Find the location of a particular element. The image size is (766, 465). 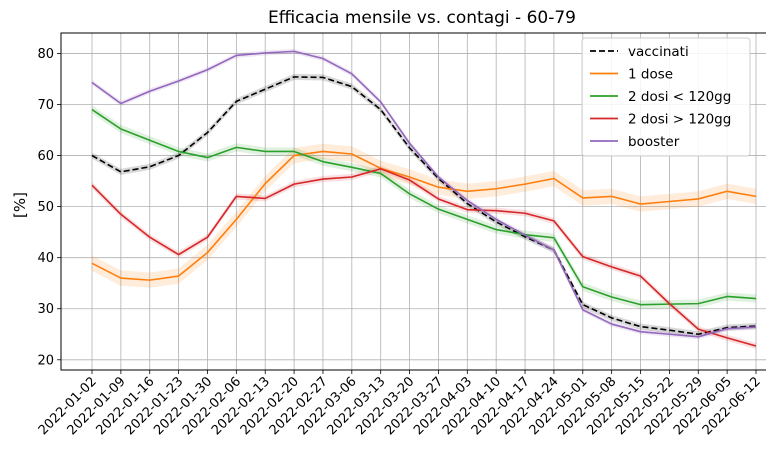

y-tick-label: 80 is located at coordinates (45, 54).